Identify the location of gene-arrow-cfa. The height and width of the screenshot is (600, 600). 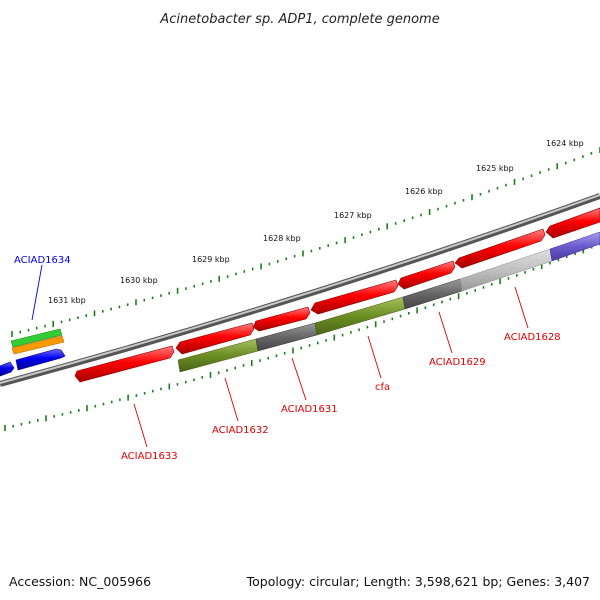
(354, 297).